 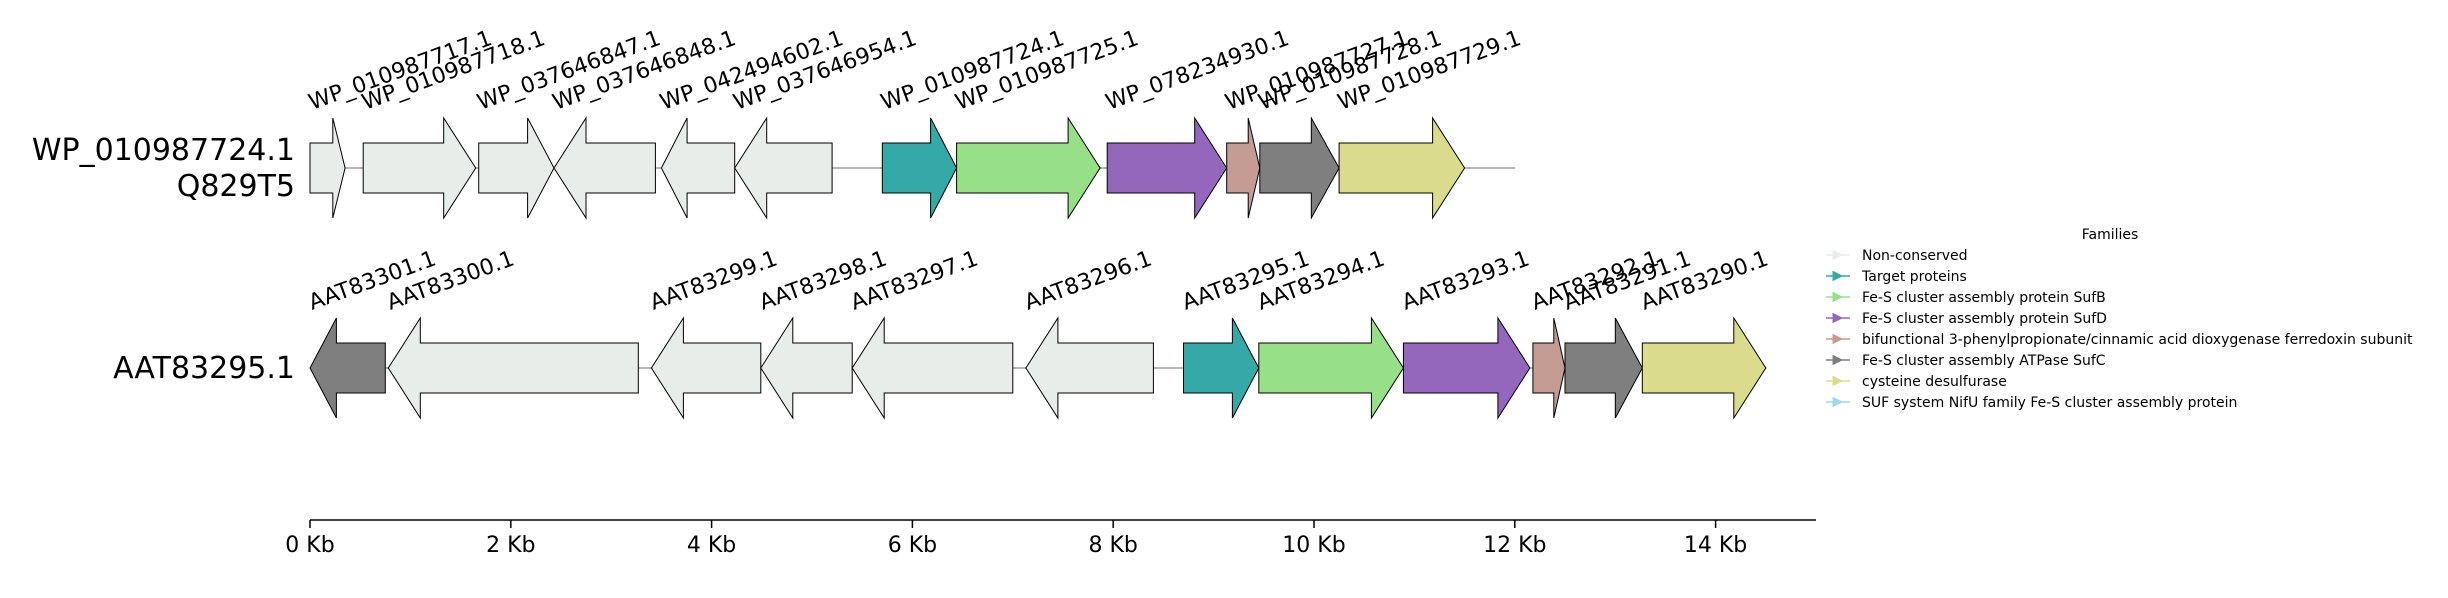 What do you see at coordinates (1088, 281) in the screenshot?
I see `gene-label: AAT83296.1` at bounding box center [1088, 281].